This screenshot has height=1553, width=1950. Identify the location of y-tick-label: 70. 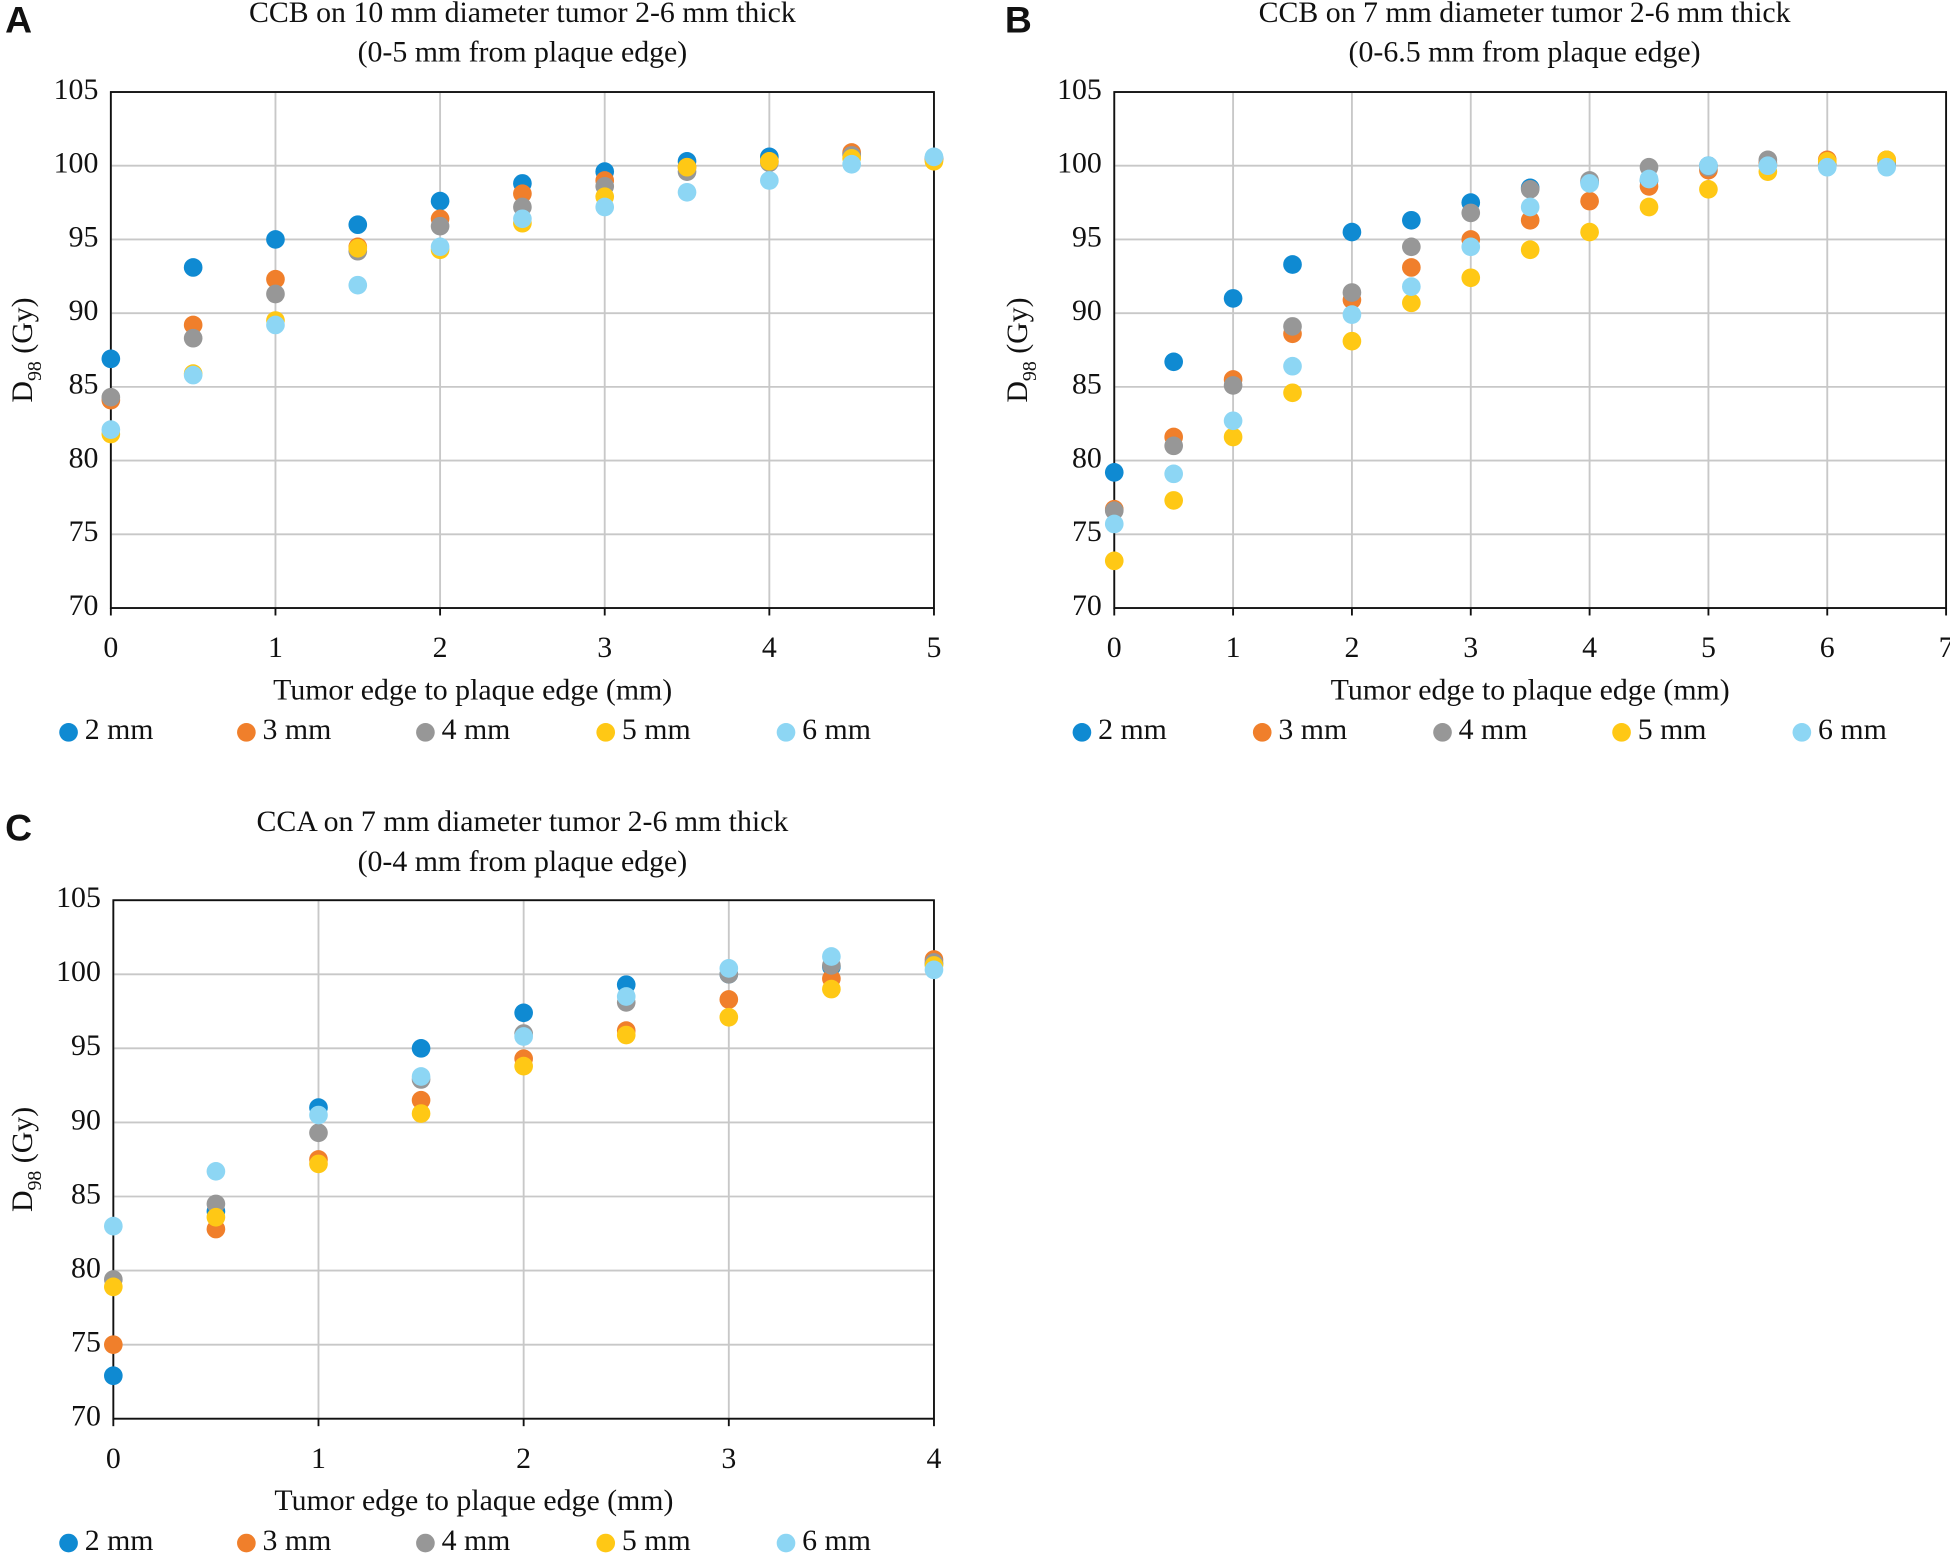
(1087, 605).